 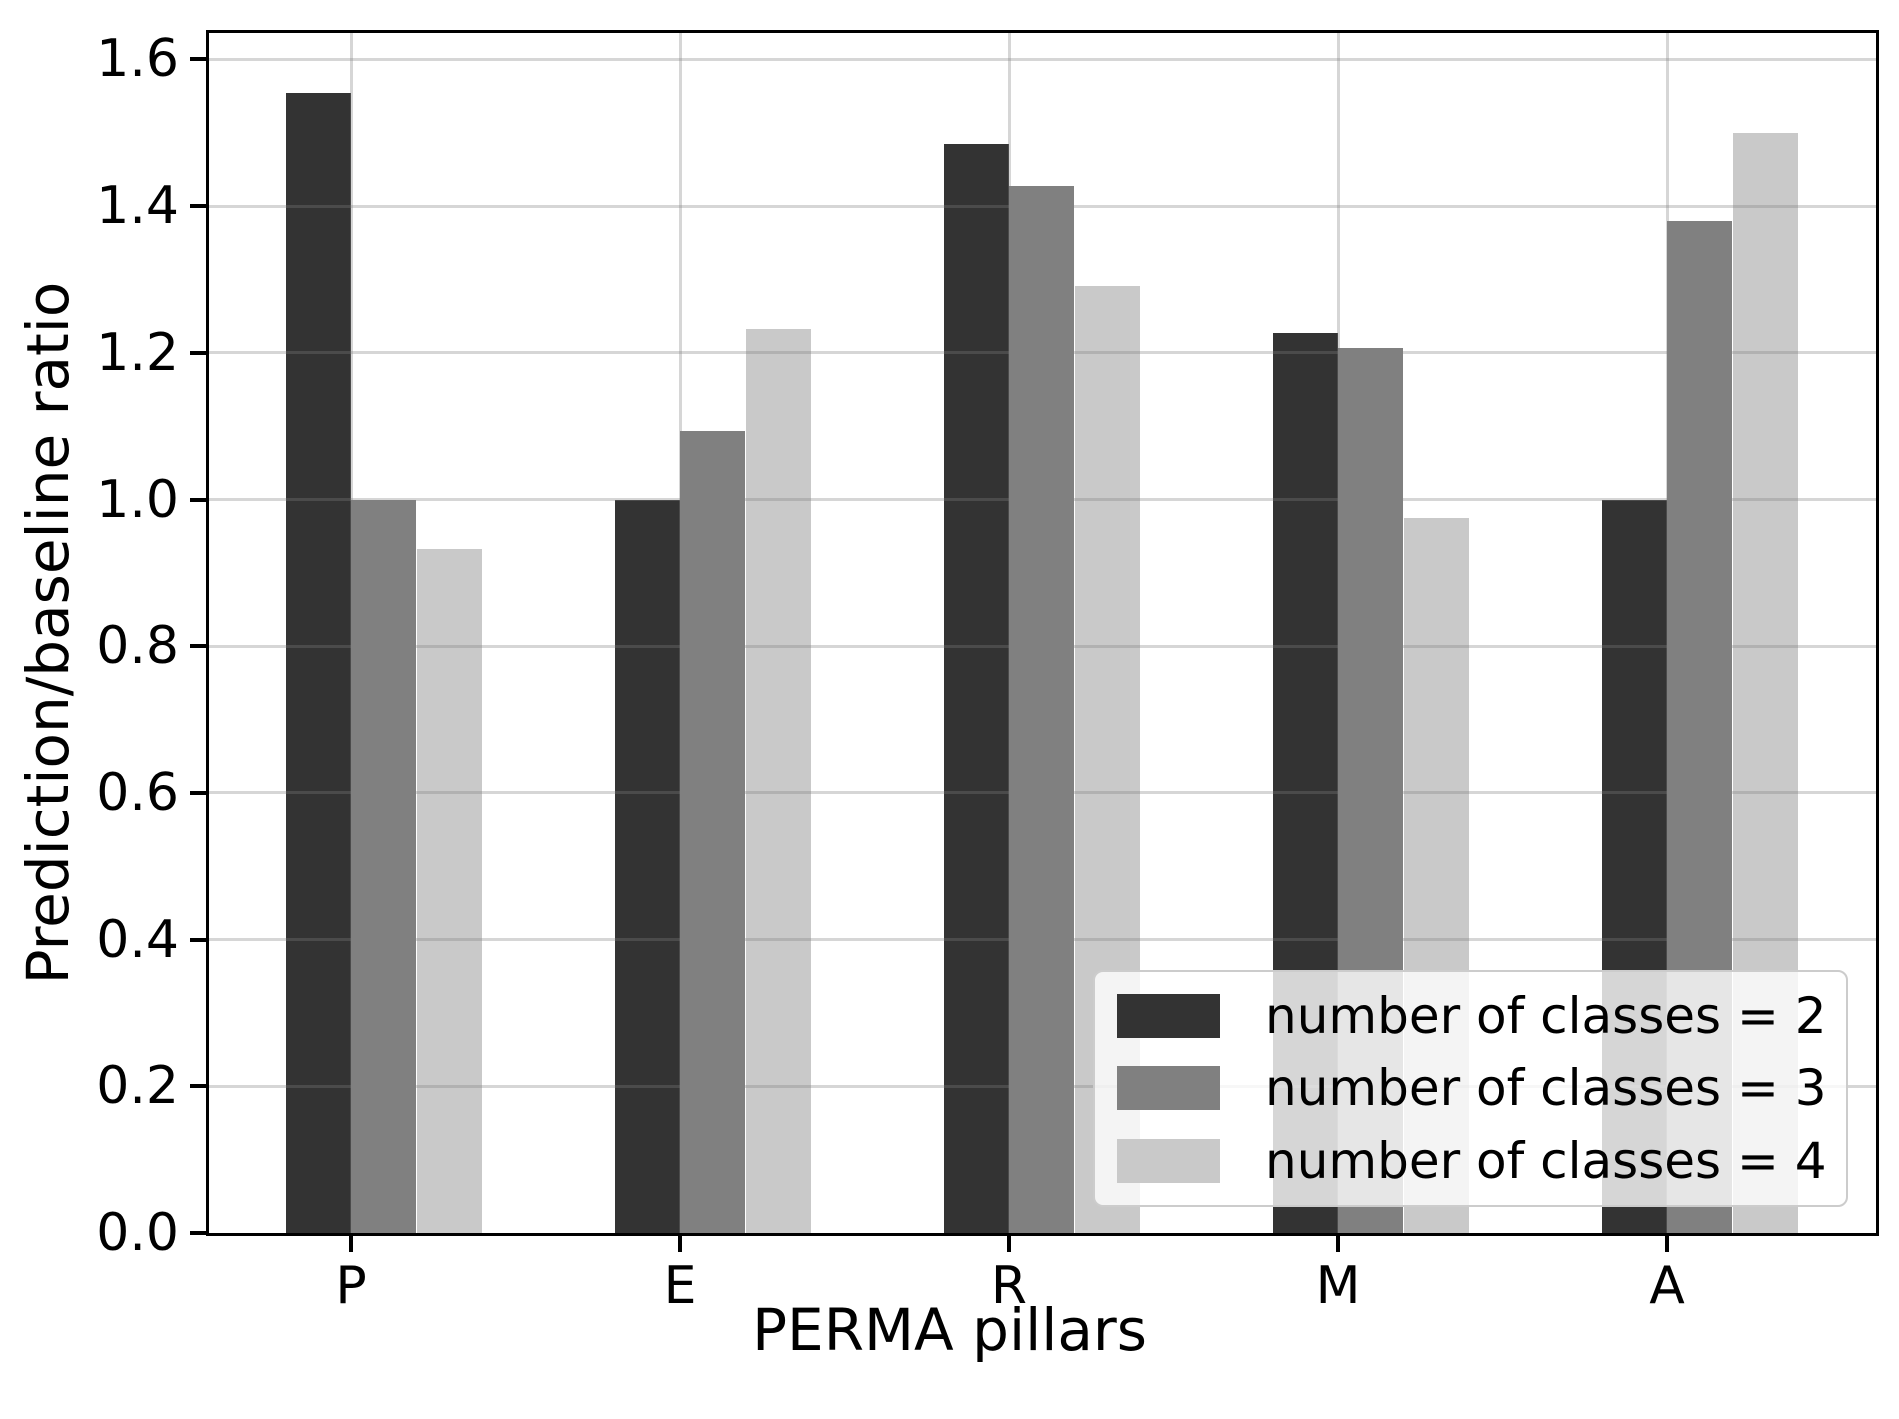 What do you see at coordinates (680, 1286) in the screenshot?
I see `x-tick-label: E` at bounding box center [680, 1286].